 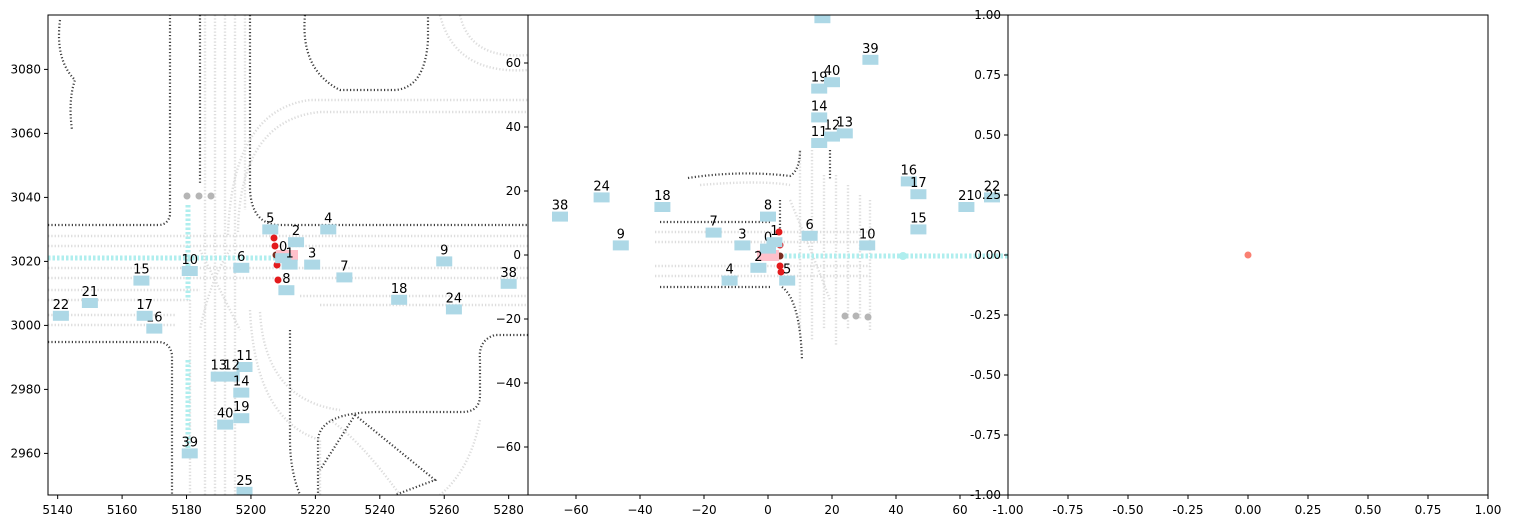 I want to click on y-tick-label: 0.25, so click(x=987, y=195).